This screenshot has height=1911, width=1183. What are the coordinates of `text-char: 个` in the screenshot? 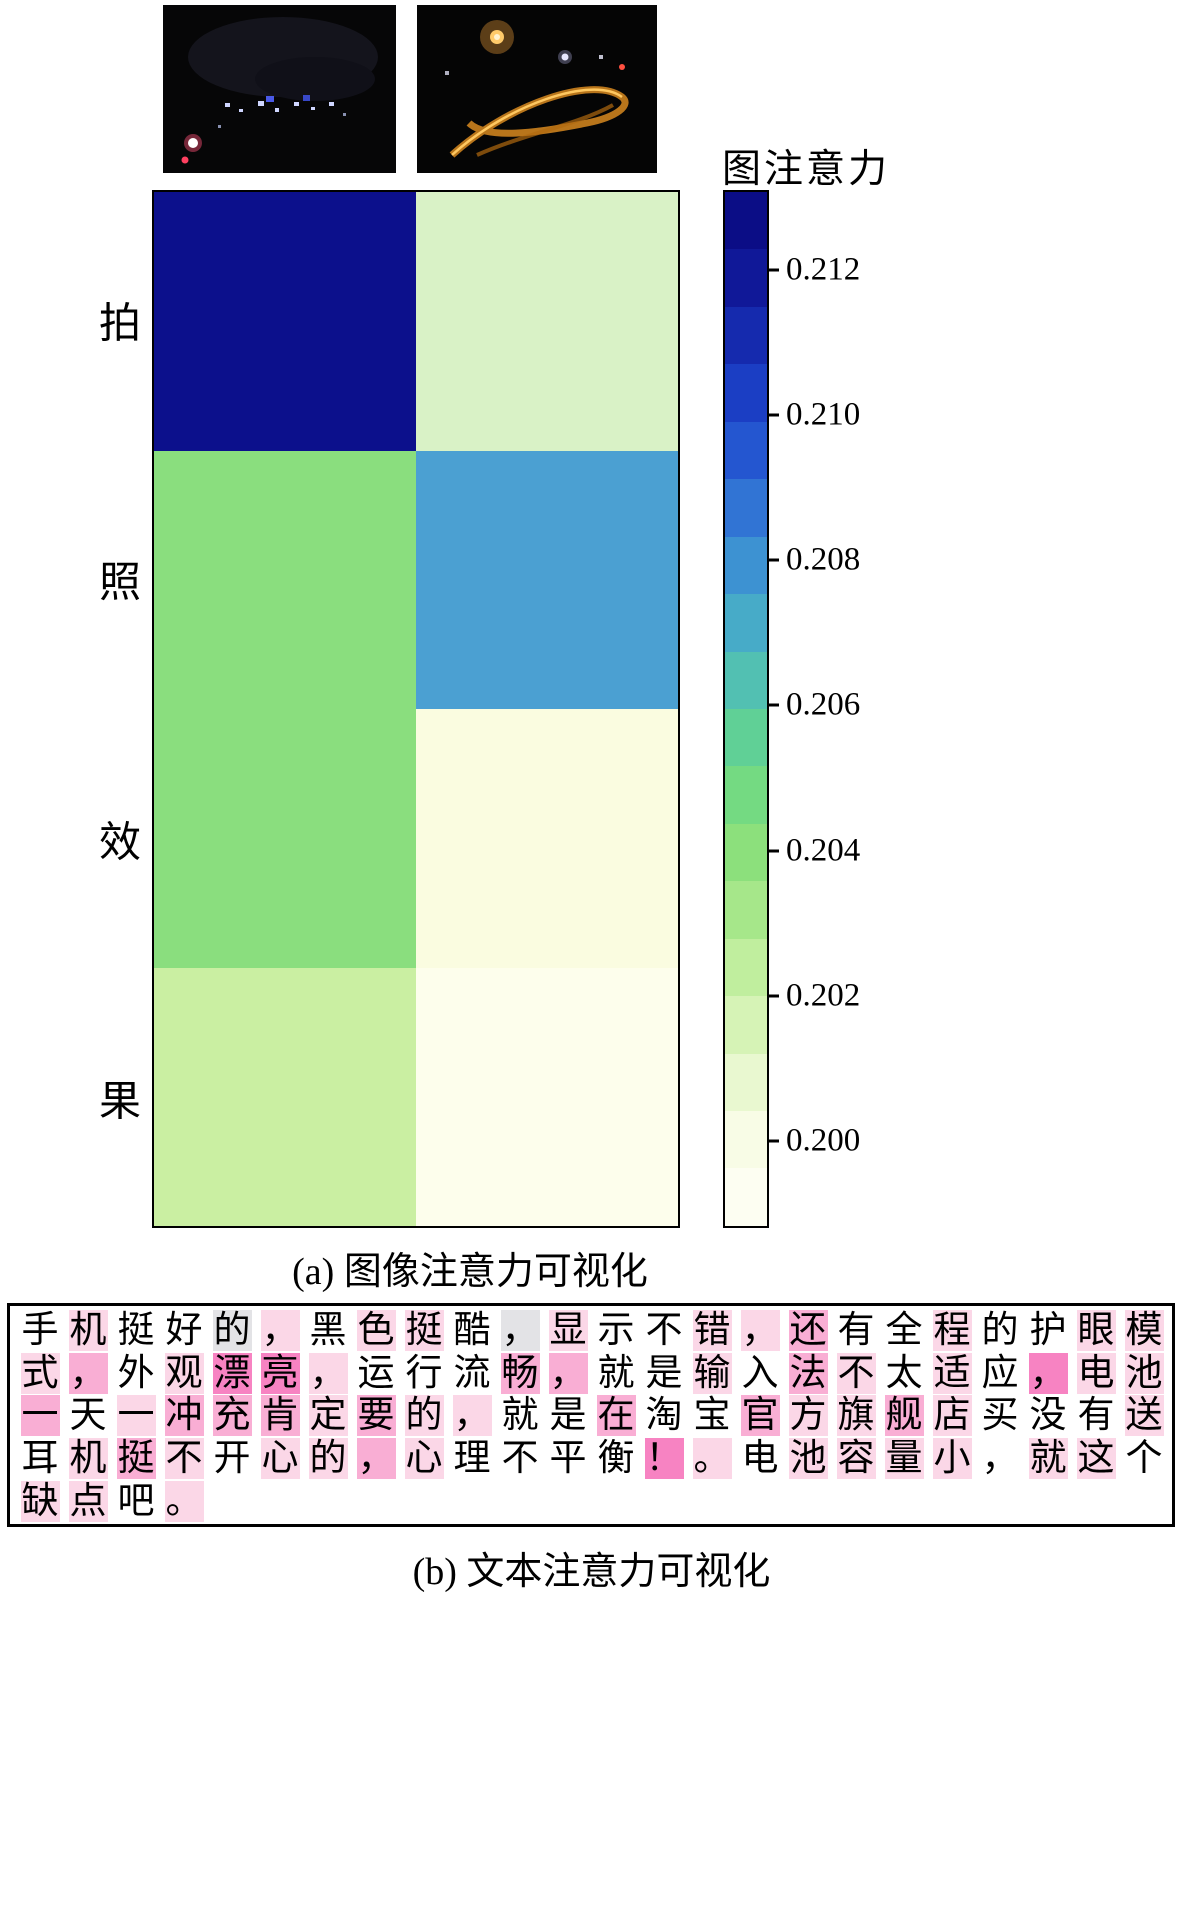 It's located at (1144, 1459).